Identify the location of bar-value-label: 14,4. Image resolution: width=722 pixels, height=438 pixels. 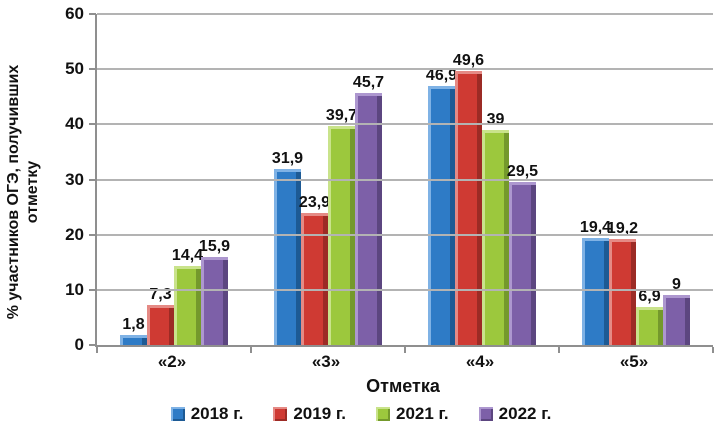
(187, 255).